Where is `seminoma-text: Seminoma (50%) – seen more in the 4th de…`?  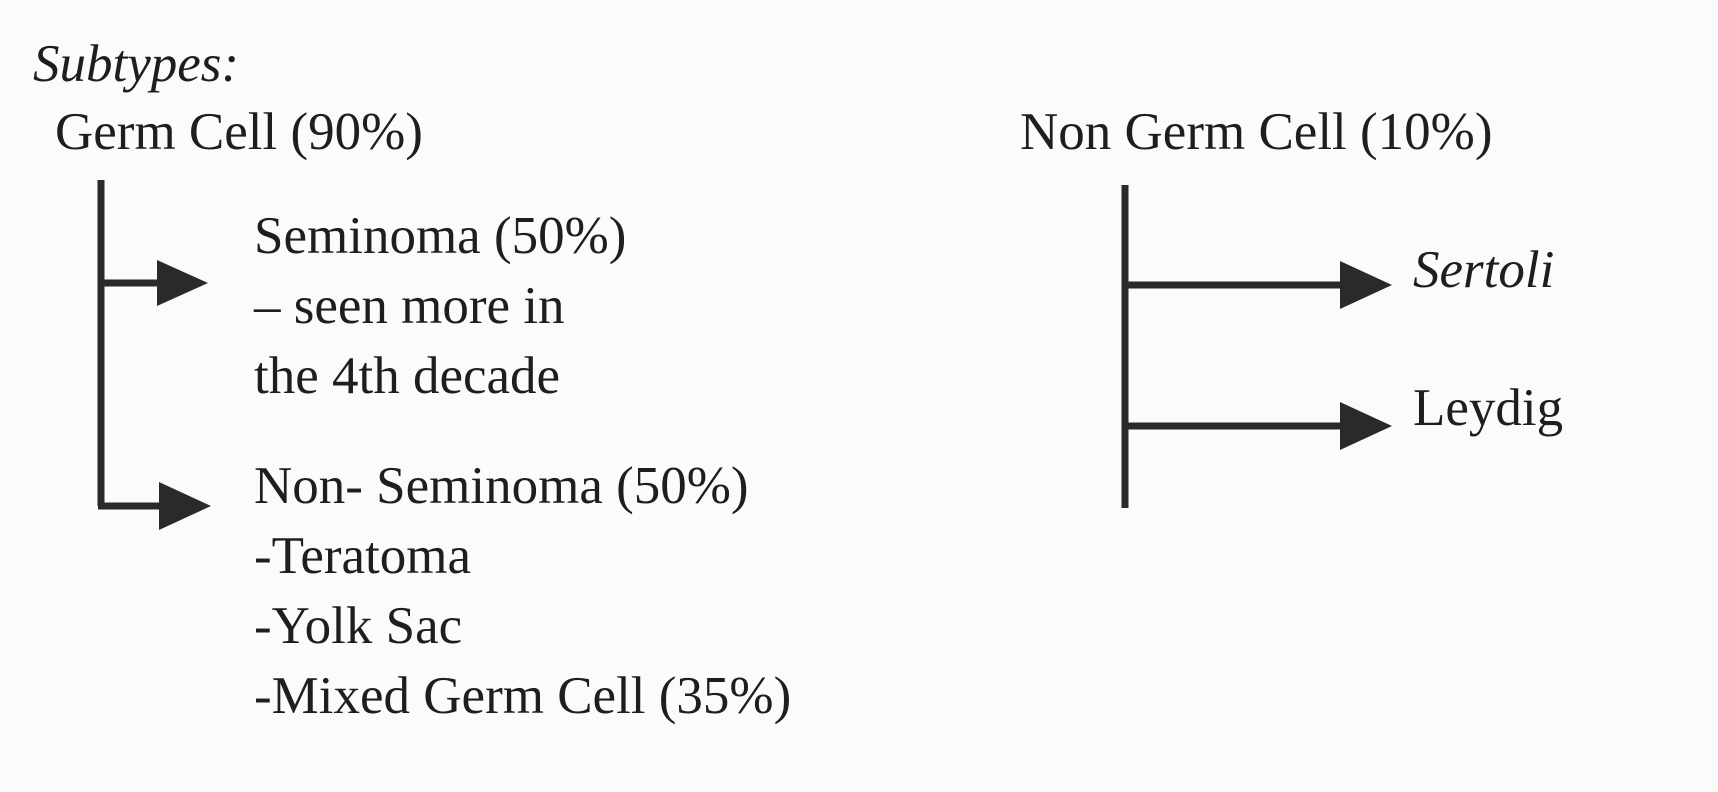
seminoma-text: Seminoma (50%) – seen more in the 4th de… is located at coordinates (440, 306).